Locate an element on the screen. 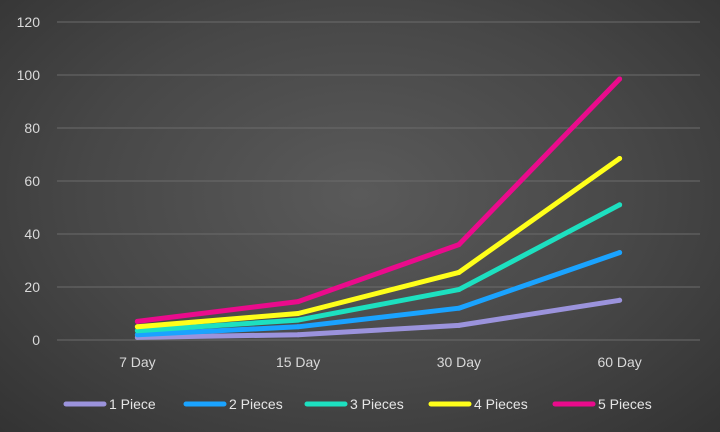  legend-item: 3 Pieces is located at coordinates (354, 404).